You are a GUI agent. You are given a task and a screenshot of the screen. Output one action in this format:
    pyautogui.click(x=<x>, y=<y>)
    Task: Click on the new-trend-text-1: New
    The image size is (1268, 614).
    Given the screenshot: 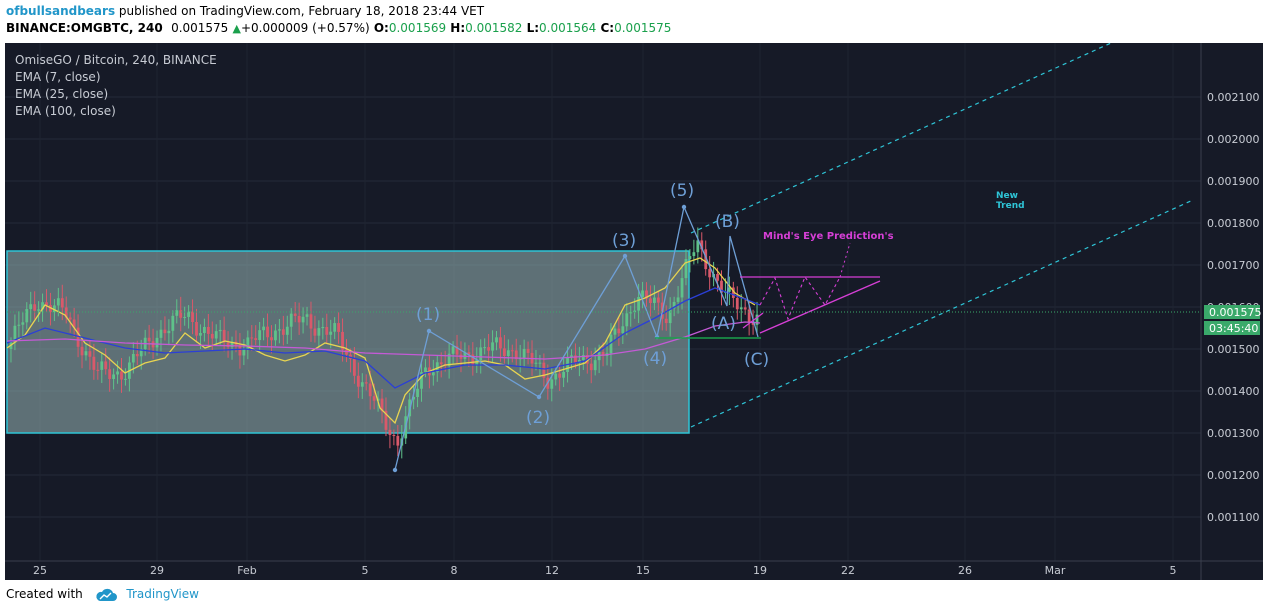 What is the action you would take?
    pyautogui.click(x=1007, y=196)
    